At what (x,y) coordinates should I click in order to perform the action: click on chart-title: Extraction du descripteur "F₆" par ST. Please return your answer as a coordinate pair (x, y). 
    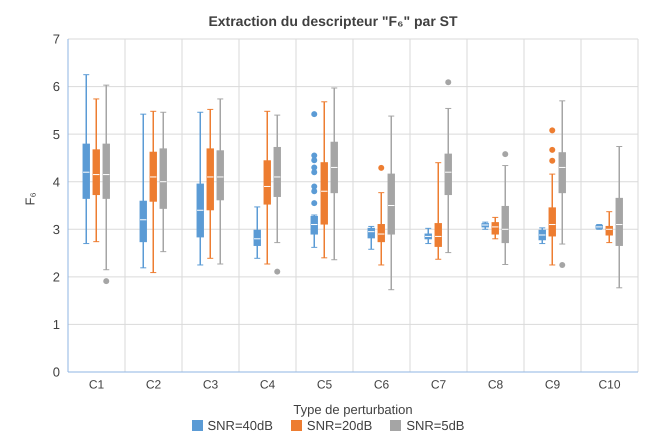
    Looking at the image, I should click on (333, 21).